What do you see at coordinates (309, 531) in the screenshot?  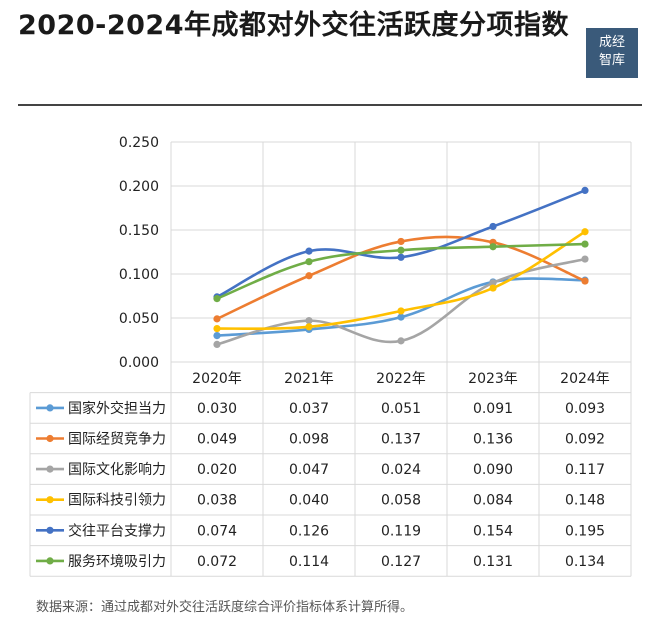 I see `table-value-cell: 0.126` at bounding box center [309, 531].